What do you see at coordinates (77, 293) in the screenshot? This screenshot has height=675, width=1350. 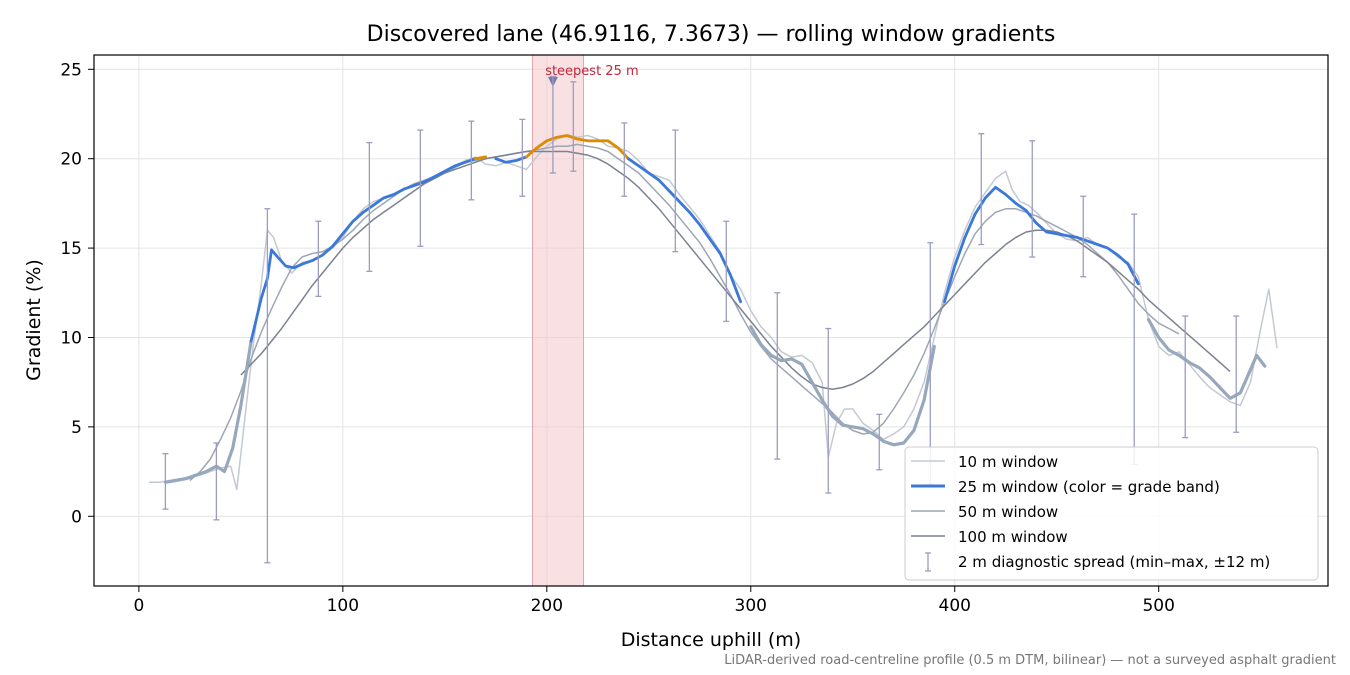 I see `y-axis-ticks: 0 5 10 15 20 25` at bounding box center [77, 293].